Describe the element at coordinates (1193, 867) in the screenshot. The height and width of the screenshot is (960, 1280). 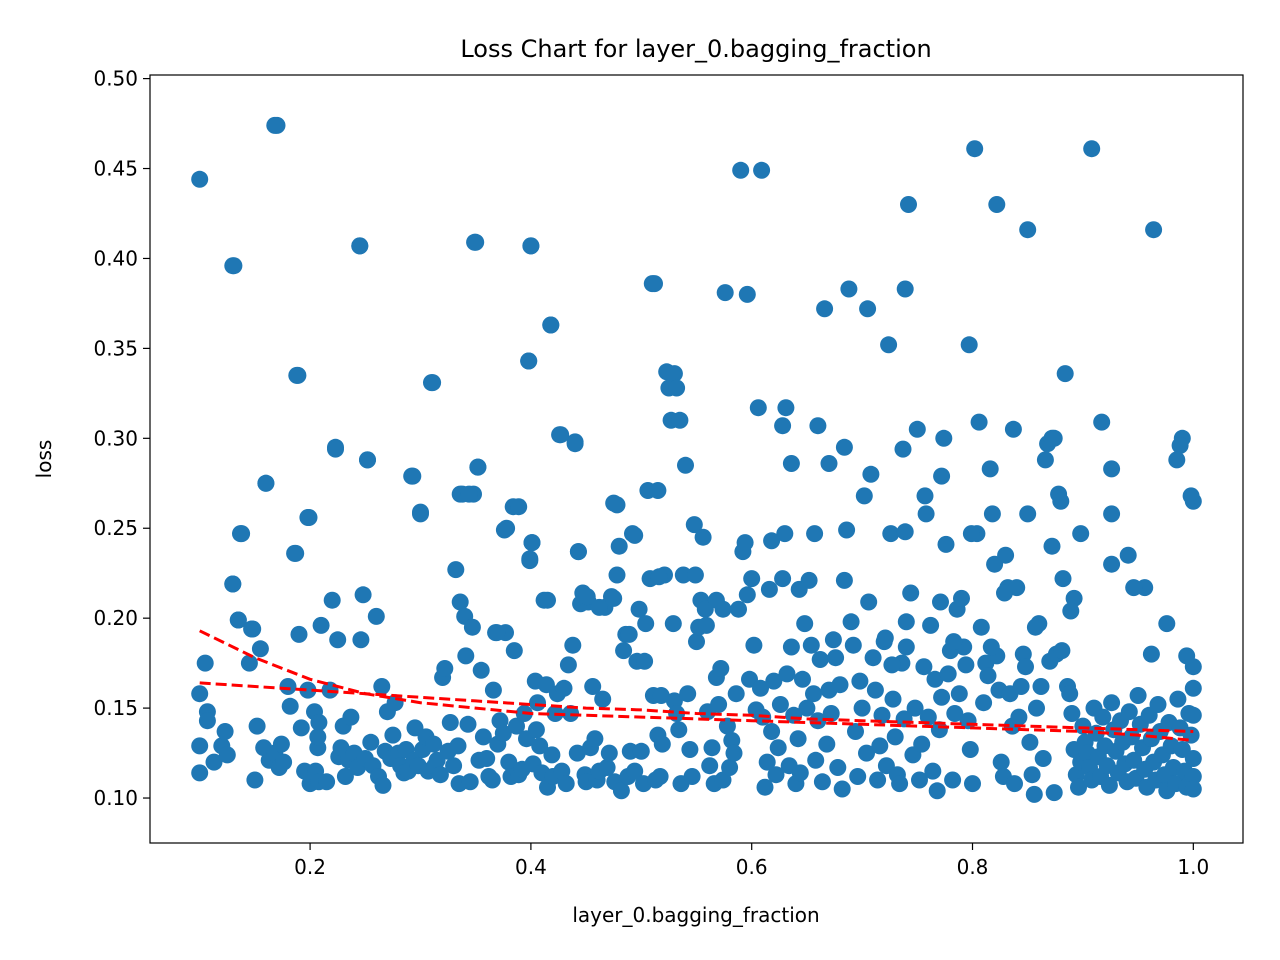
I see `x-tick-label: 1.0` at that location.